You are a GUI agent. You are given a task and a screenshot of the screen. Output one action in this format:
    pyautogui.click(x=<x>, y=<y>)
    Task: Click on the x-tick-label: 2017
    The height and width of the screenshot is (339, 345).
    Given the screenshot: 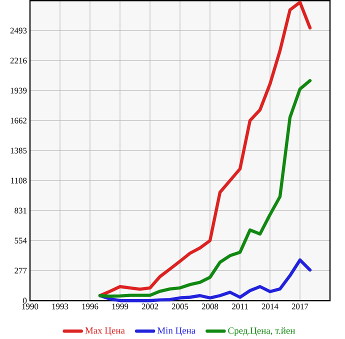 What is the action you would take?
    pyautogui.click(x=300, y=307)
    